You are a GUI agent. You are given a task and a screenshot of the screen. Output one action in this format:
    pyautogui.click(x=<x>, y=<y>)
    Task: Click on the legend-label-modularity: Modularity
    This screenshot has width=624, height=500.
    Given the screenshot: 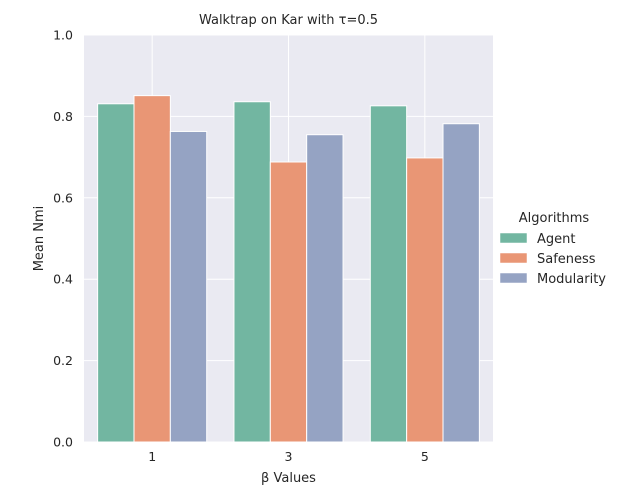 What is the action you would take?
    pyautogui.click(x=571, y=279)
    